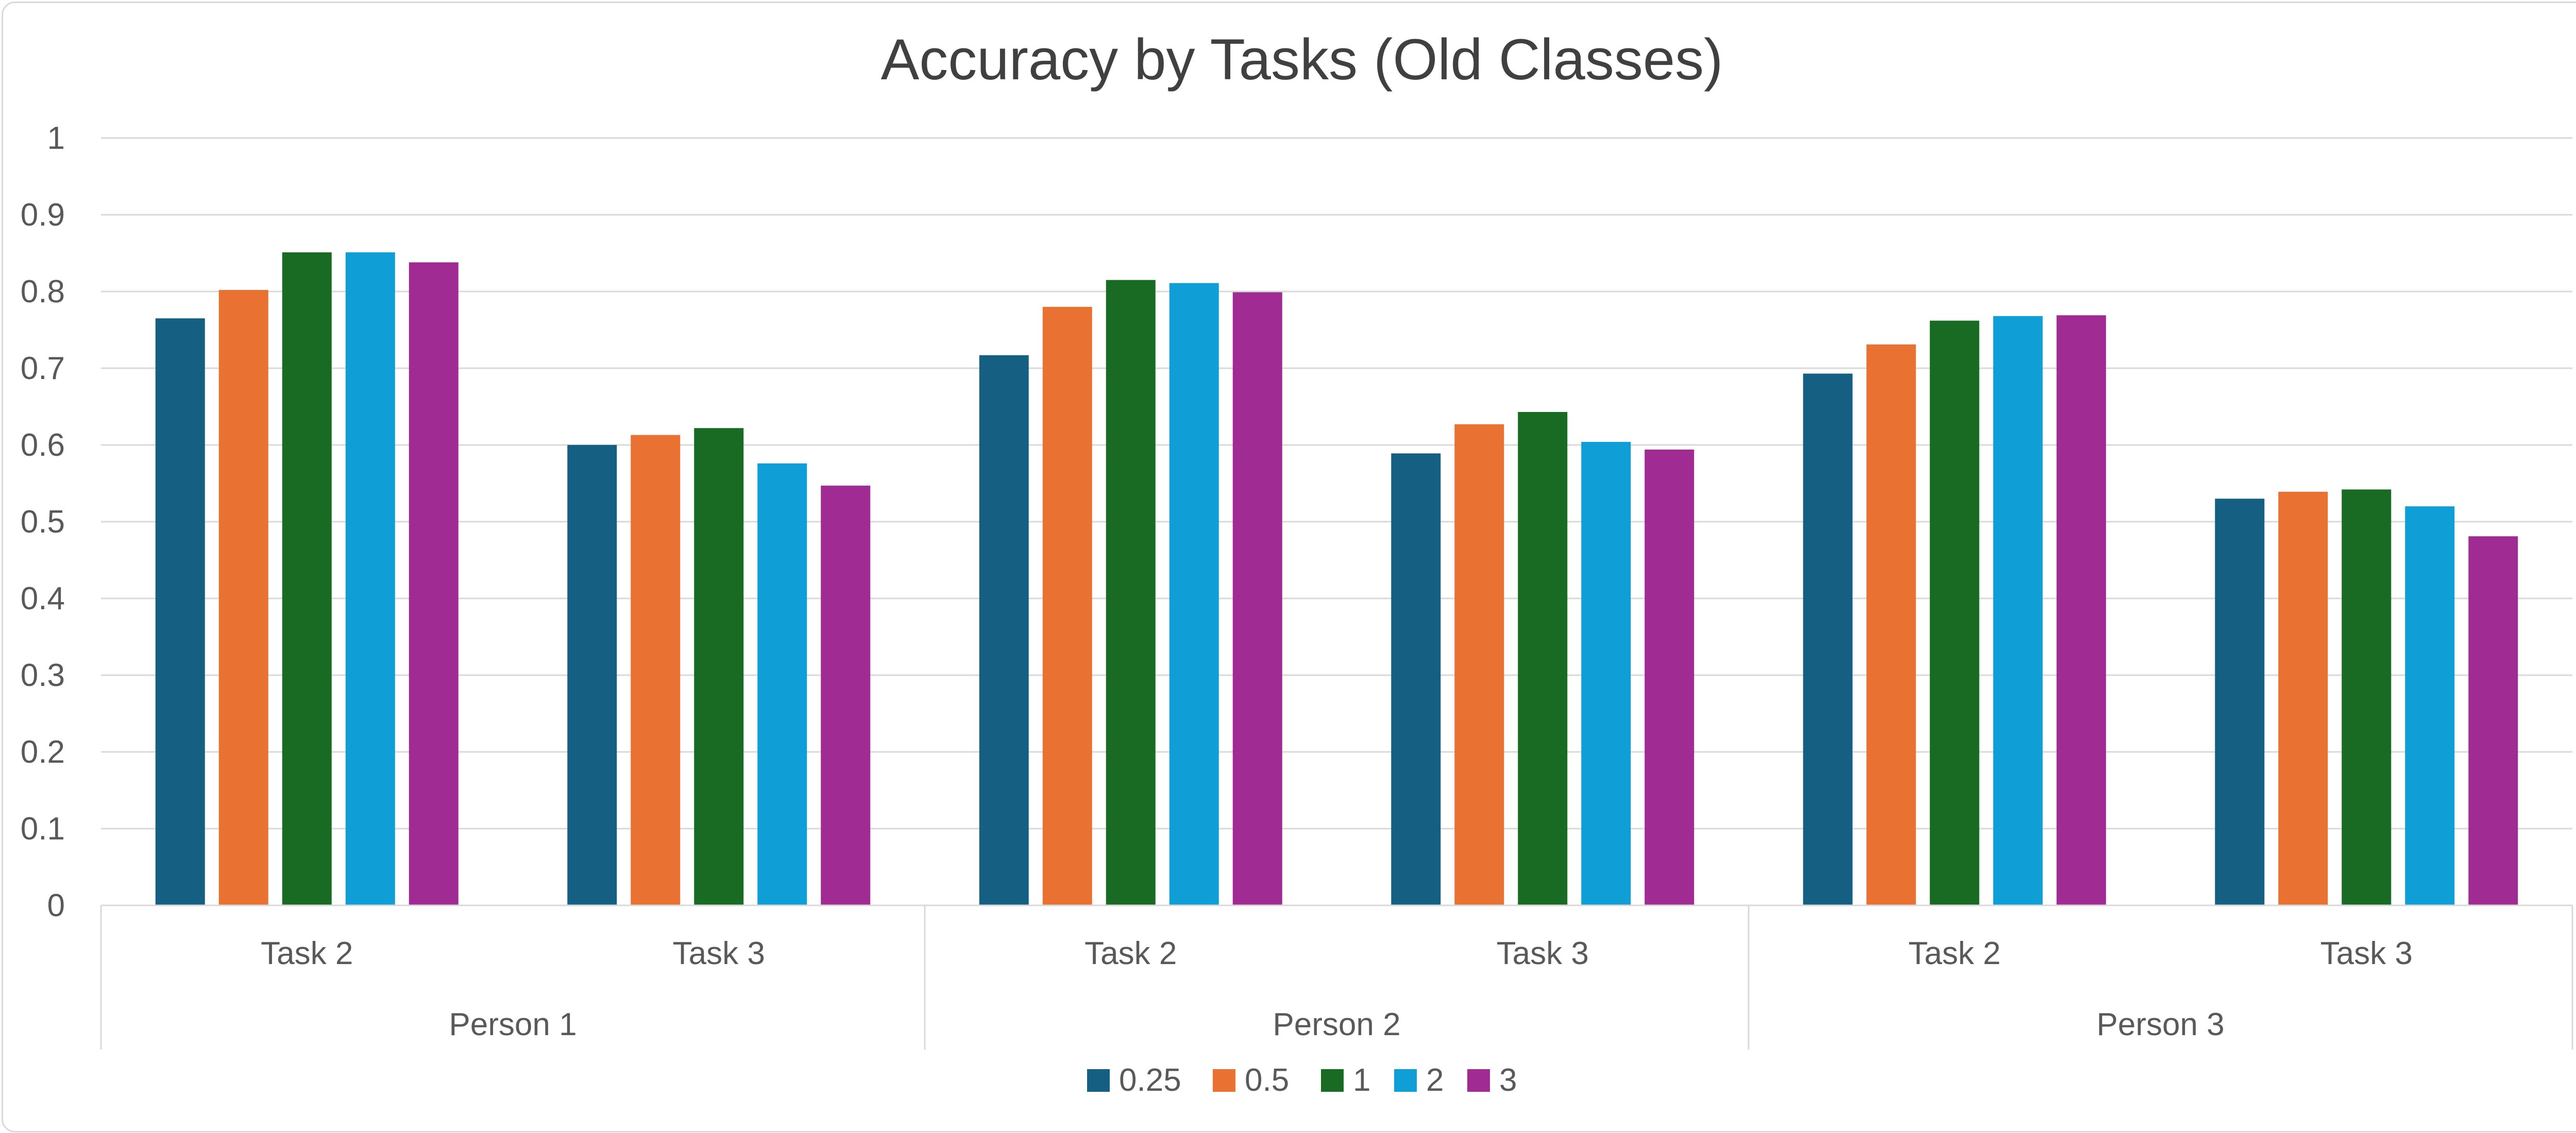 The width and height of the screenshot is (2576, 1133). What do you see at coordinates (1267, 1080) in the screenshot?
I see `legend-label: 0.5` at bounding box center [1267, 1080].